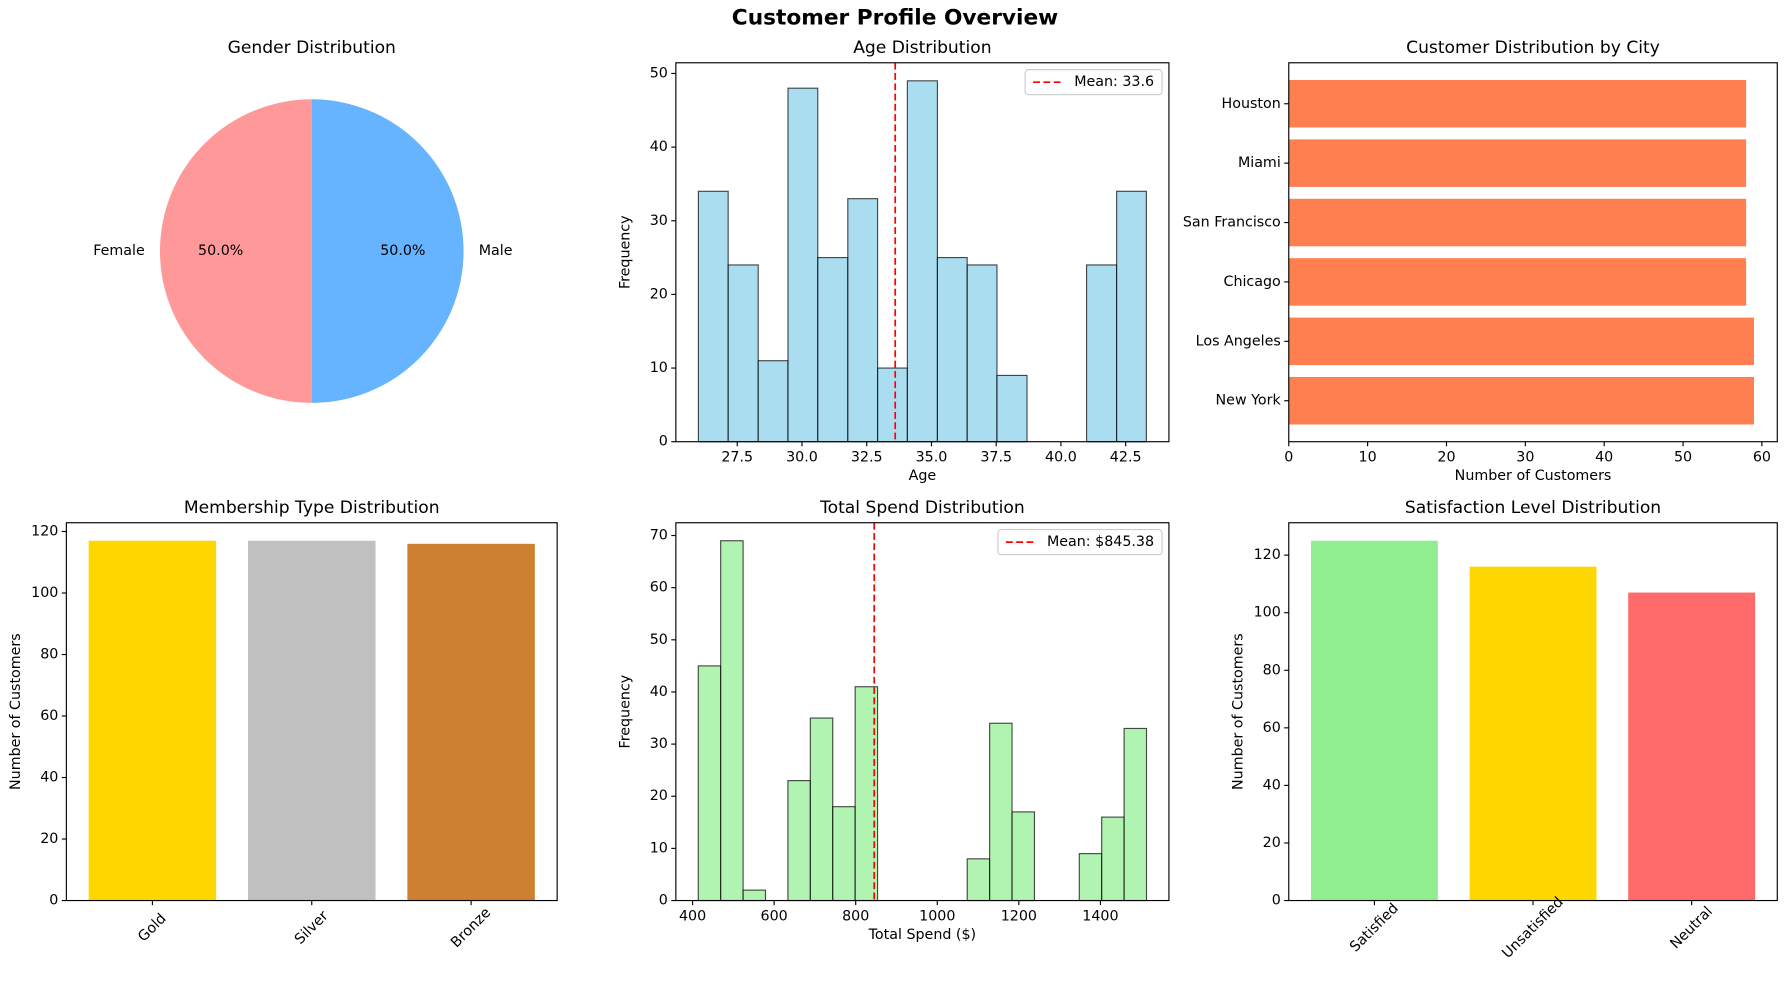 This screenshot has width=1790, height=985. Describe the element at coordinates (1093, 82) in the screenshot. I see `legend: Mean: 33.6` at that location.